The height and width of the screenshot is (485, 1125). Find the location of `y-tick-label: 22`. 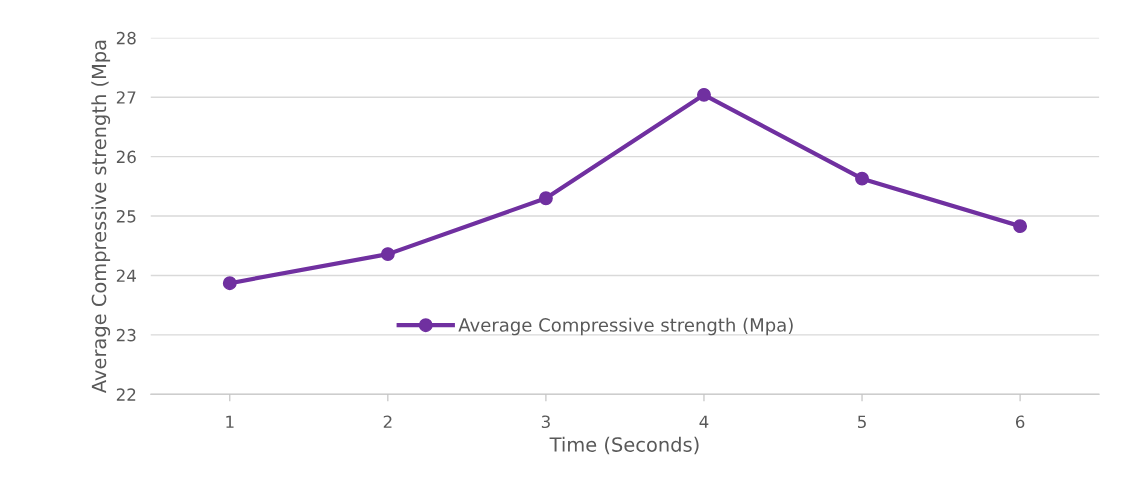

y-tick-label: 22 is located at coordinates (126, 394).